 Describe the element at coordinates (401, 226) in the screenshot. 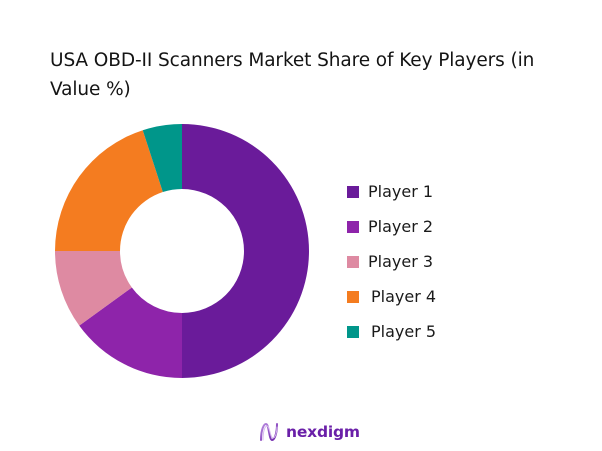

I see `legend-label: Player 2` at that location.